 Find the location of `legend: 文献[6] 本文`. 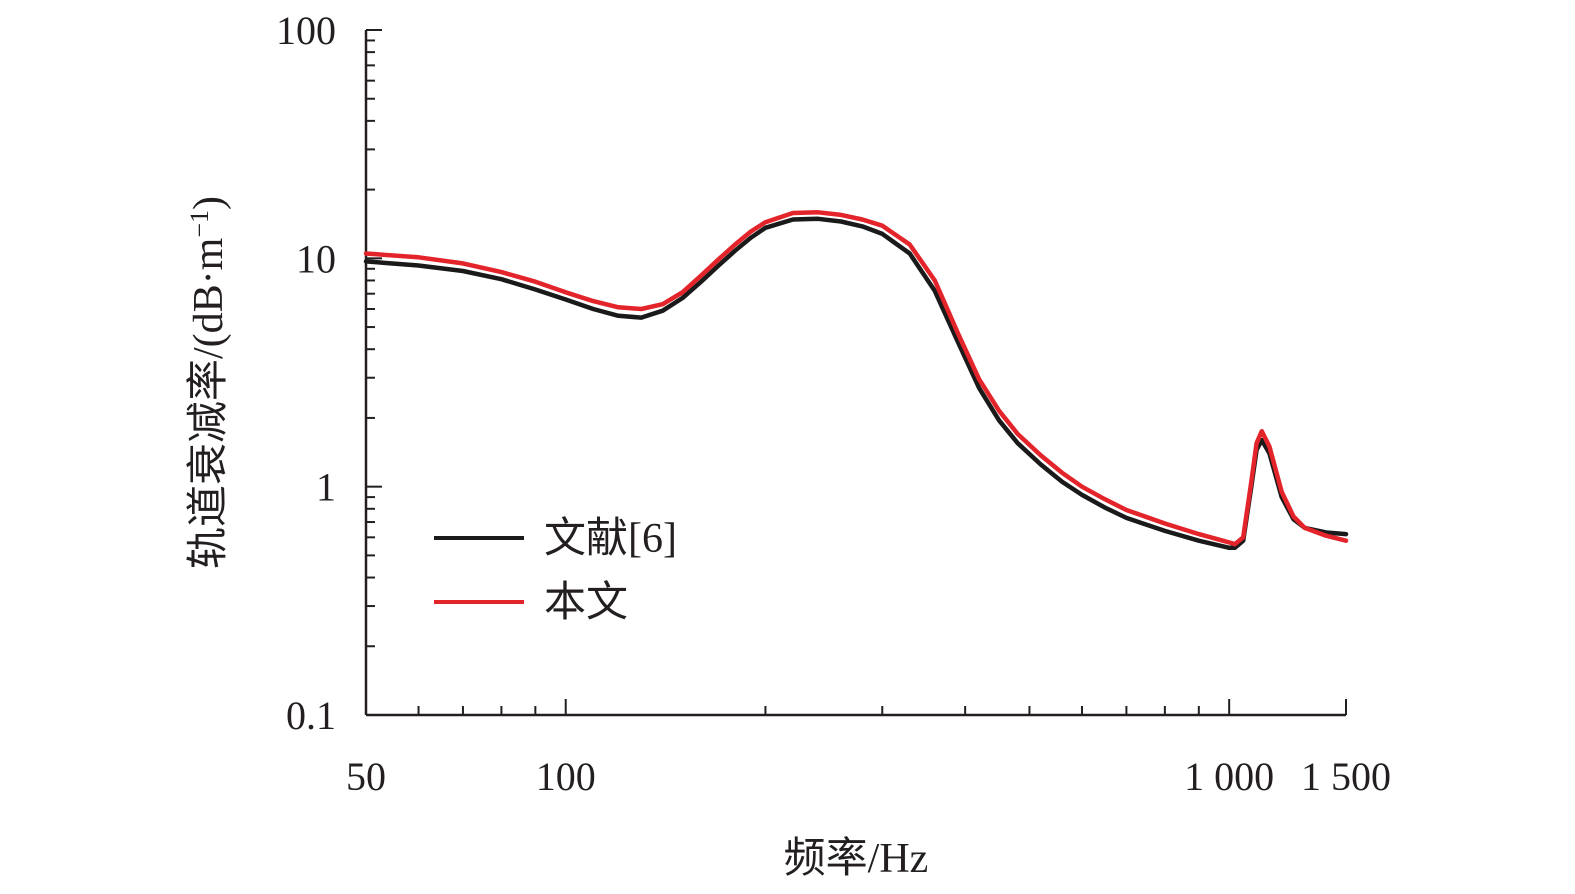

legend: 文献[6] 本文 is located at coordinates (555, 570).